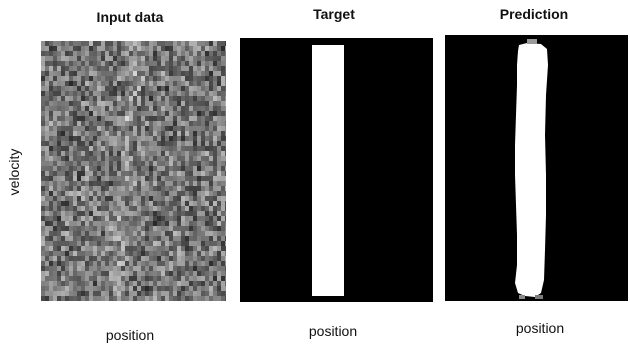 Image resolution: width=630 pixels, height=348 pixels. I want to click on prediction-bar, so click(531, 170).